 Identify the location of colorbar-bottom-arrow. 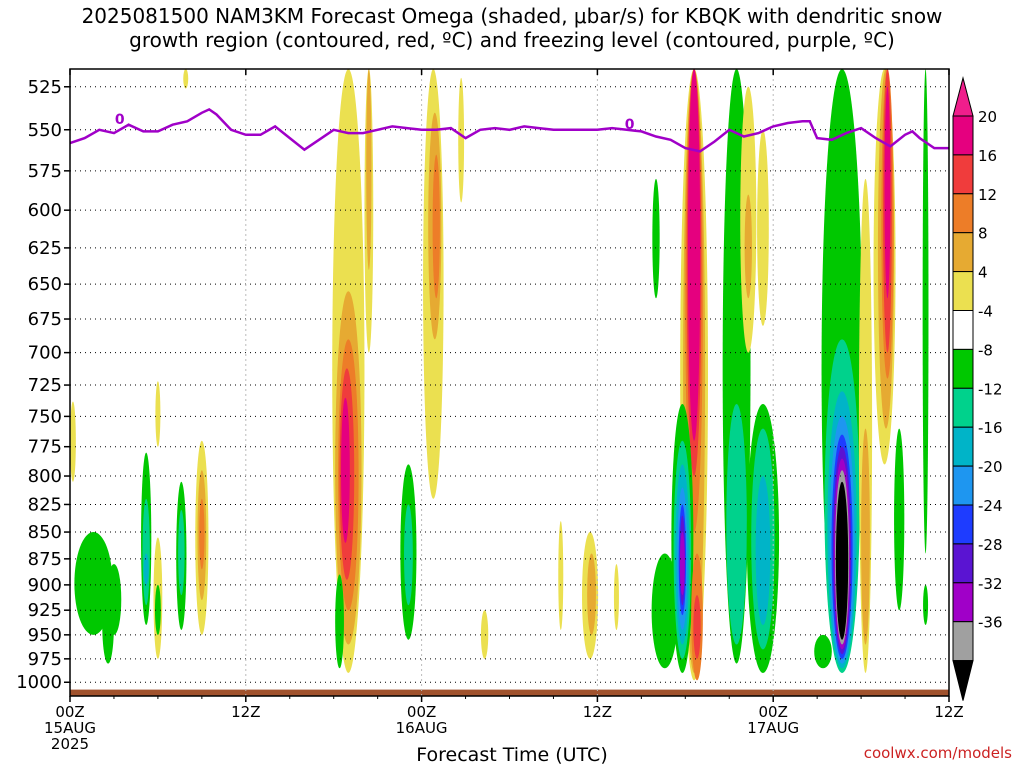
(963, 680).